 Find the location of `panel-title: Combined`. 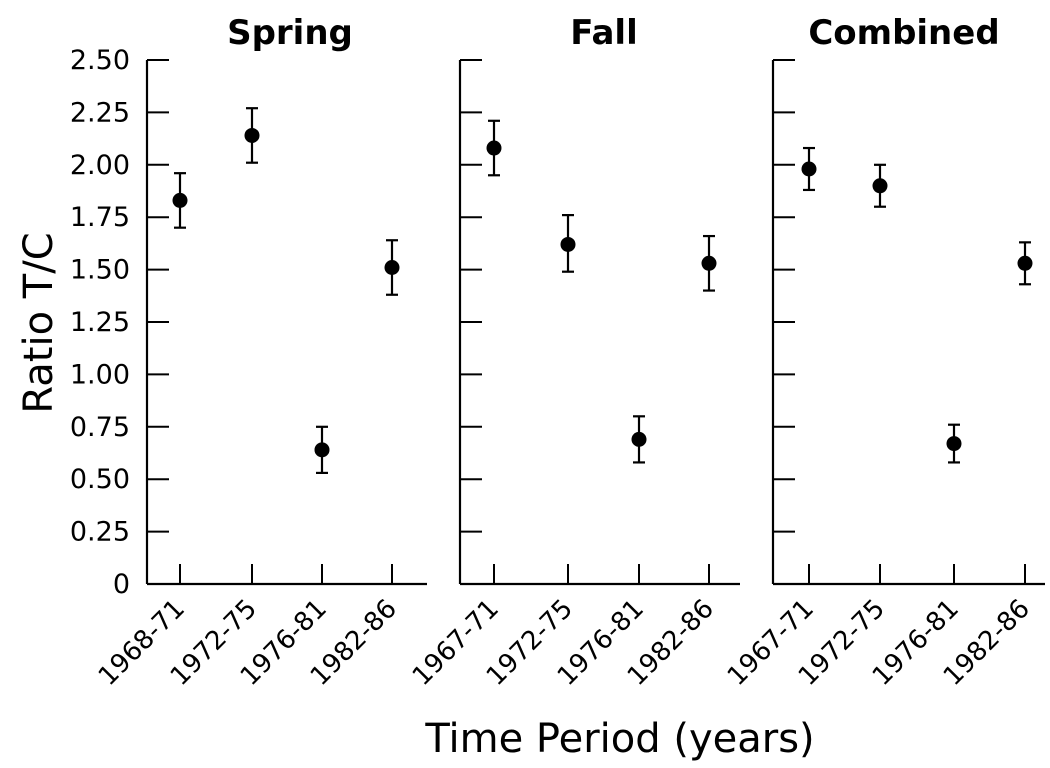

panel-title: Combined is located at coordinates (903, 33).